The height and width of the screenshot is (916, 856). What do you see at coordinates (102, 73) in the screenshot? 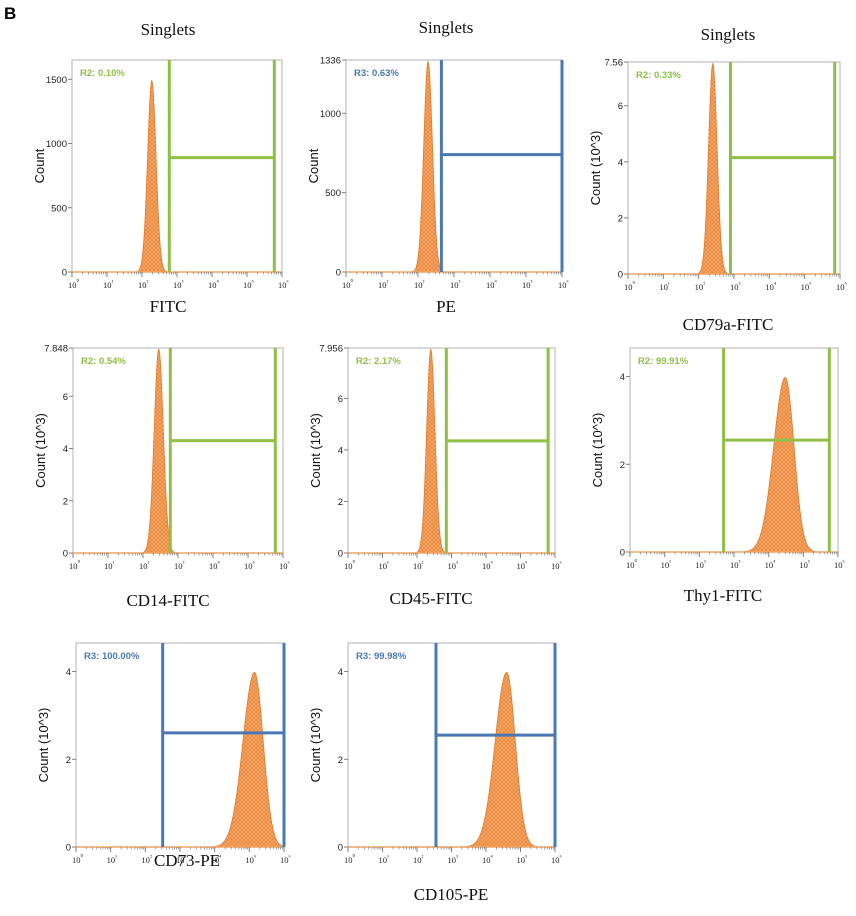
I see `gate-label: R2: 0.10%` at bounding box center [102, 73].